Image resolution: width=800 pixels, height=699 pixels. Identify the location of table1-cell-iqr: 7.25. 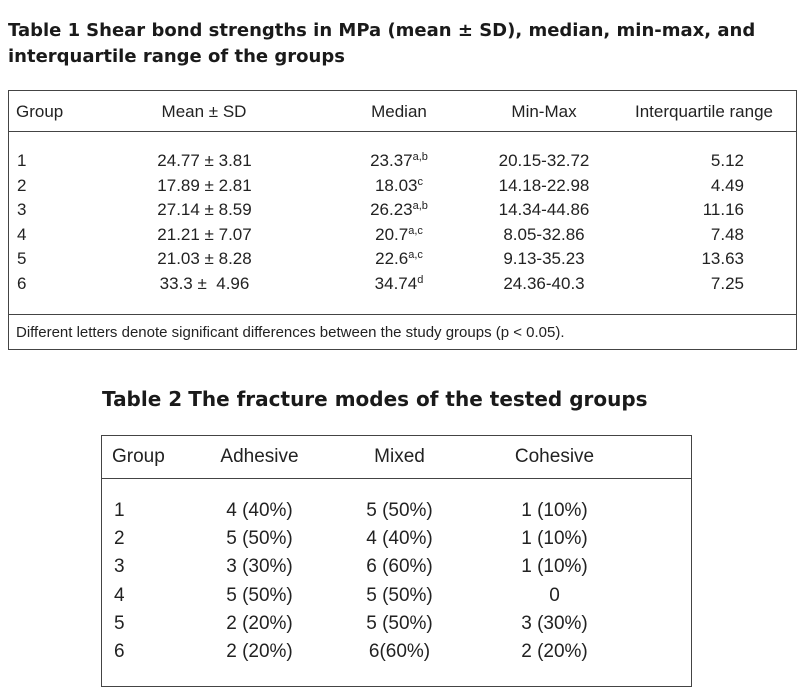
(727, 283).